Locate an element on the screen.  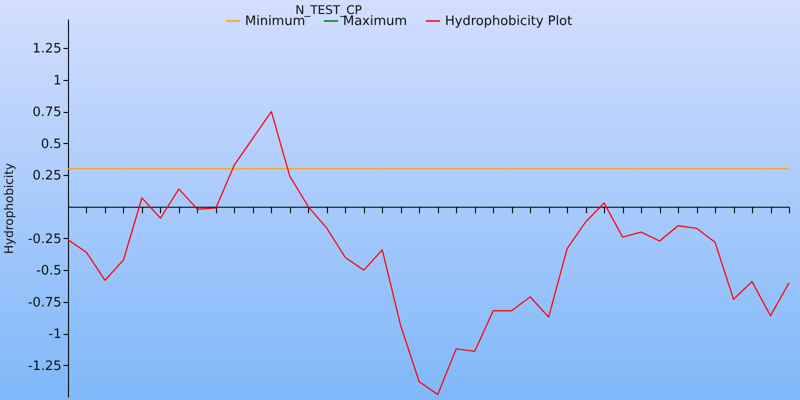
y-axis-title: Hydrophobicity is located at coordinates (9, 208).